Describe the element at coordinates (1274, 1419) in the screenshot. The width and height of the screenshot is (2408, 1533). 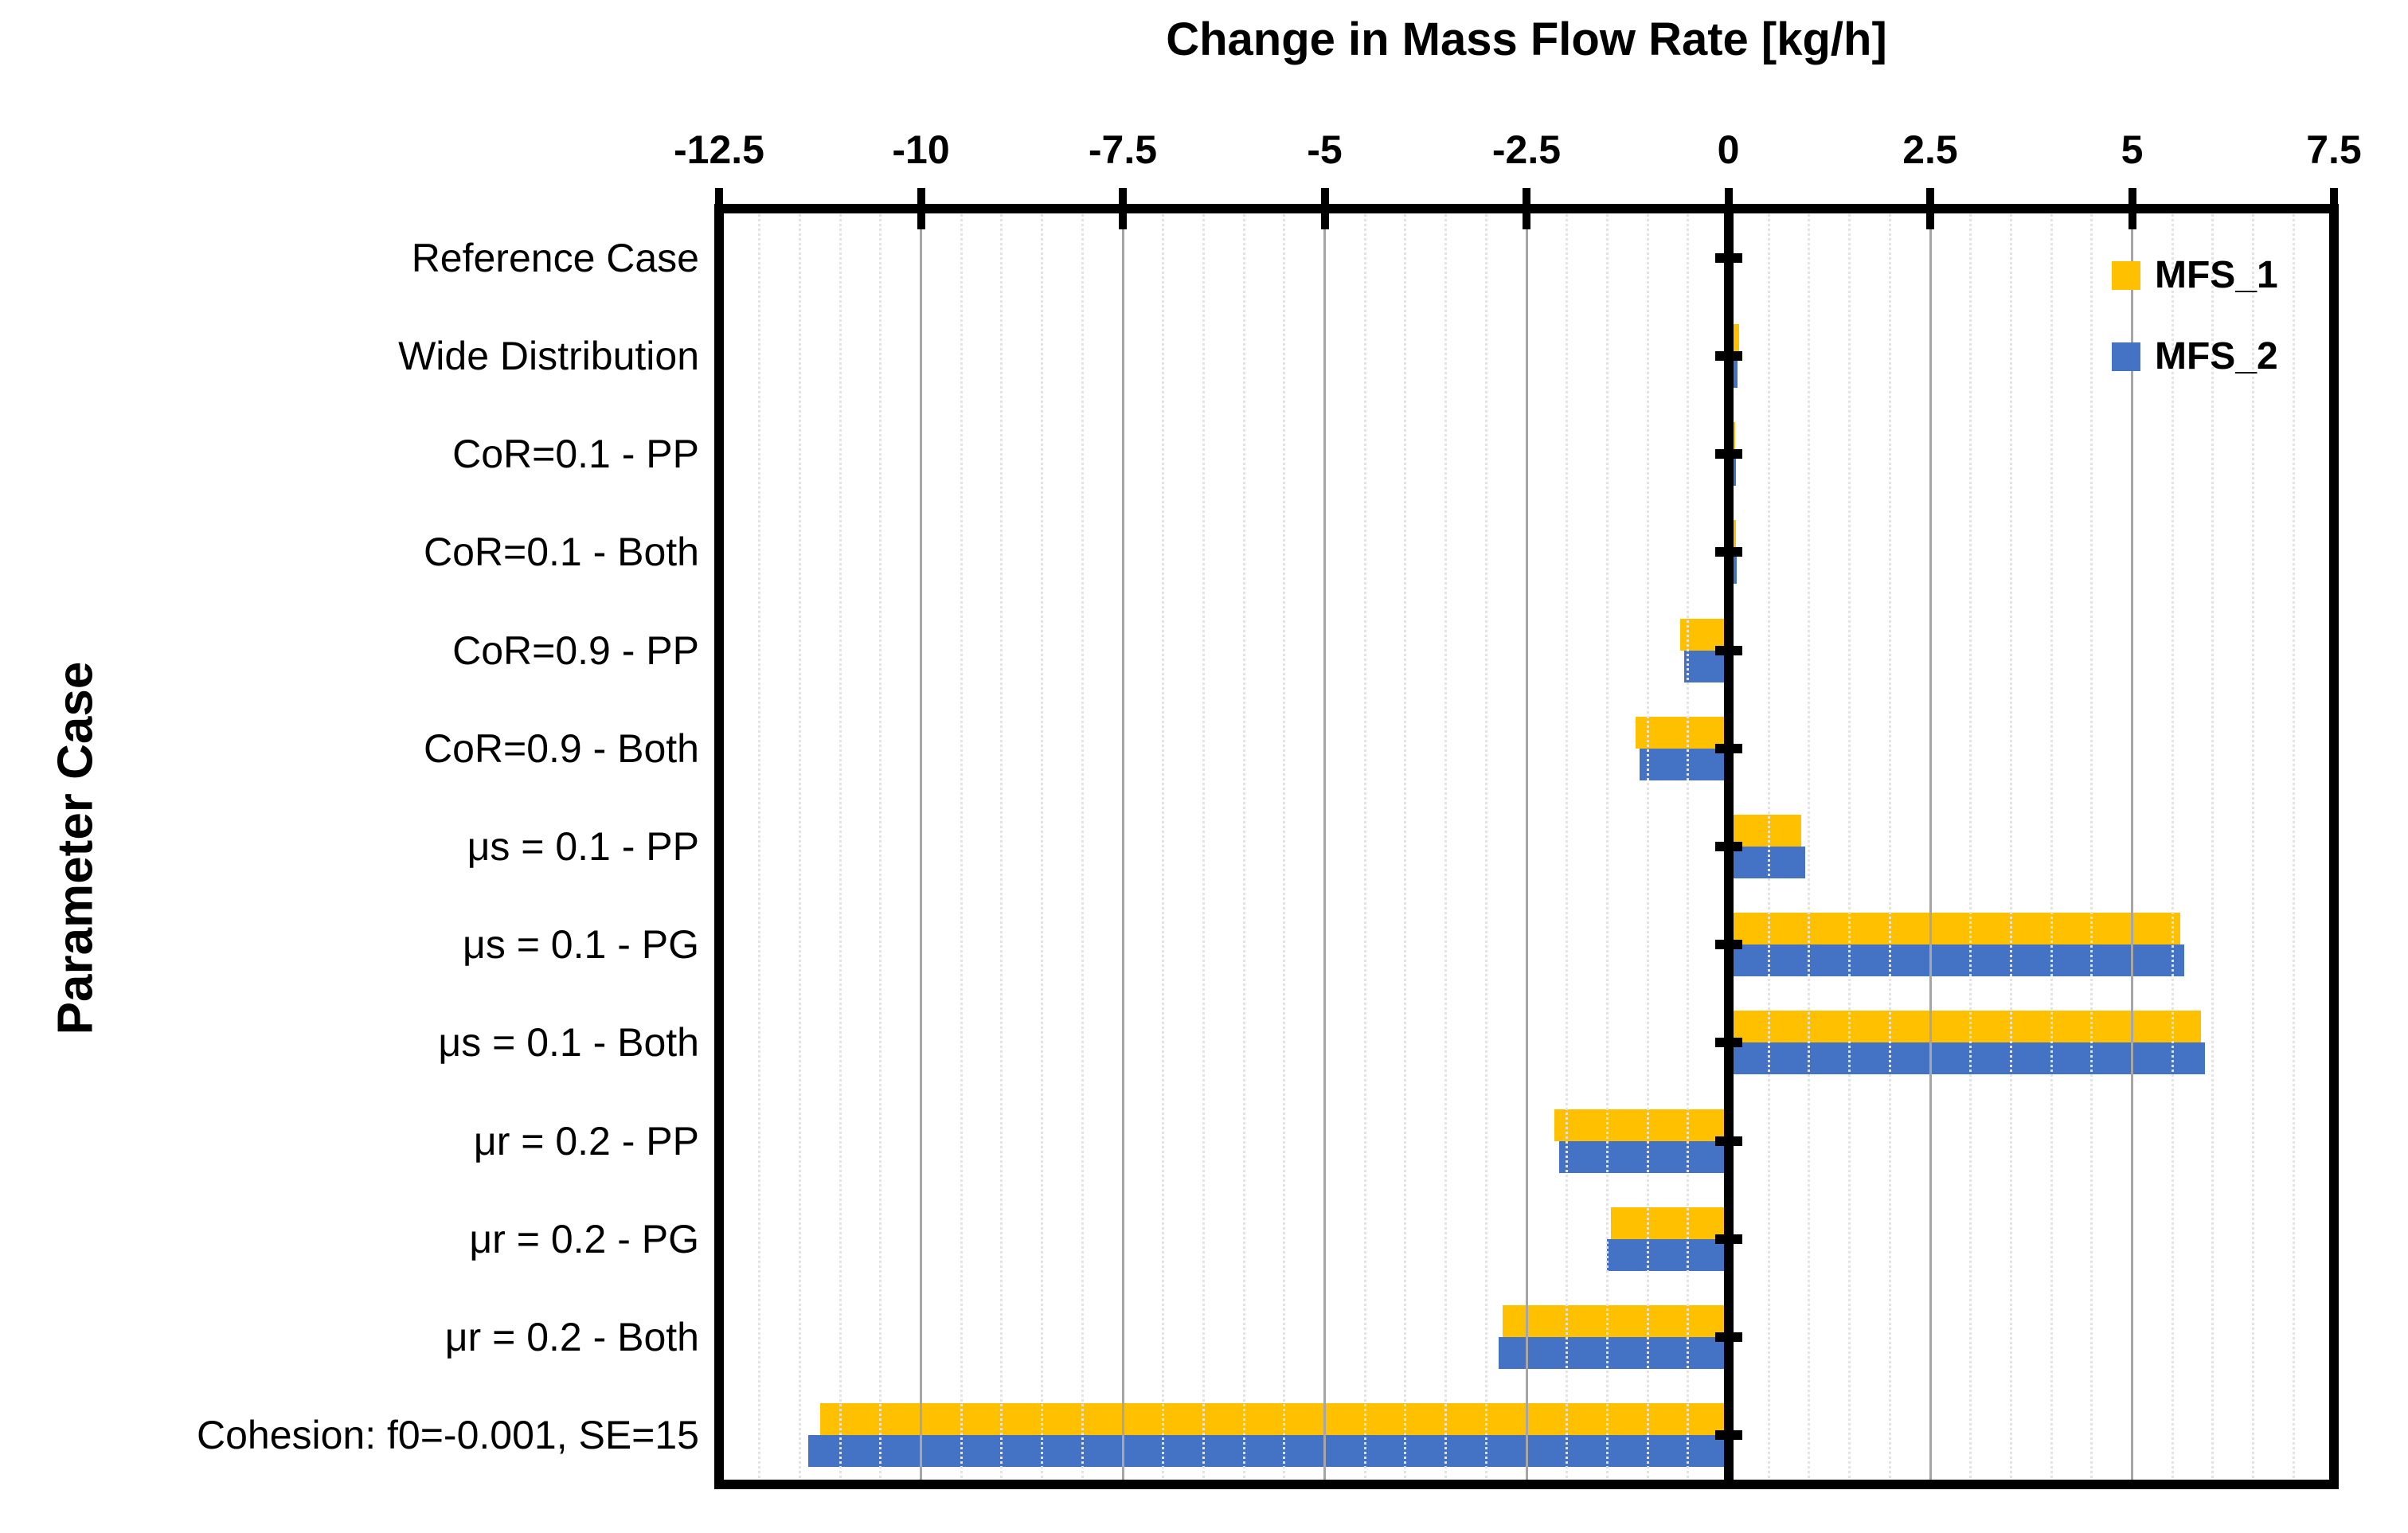
I see `bar-mfs_1-row13` at that location.